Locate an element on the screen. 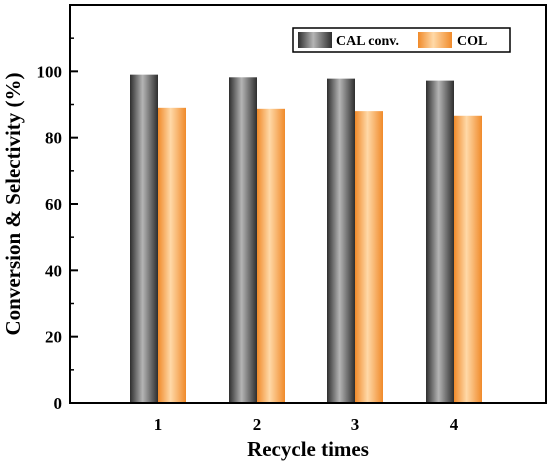  x-tick-label: 3 is located at coordinates (355, 424).